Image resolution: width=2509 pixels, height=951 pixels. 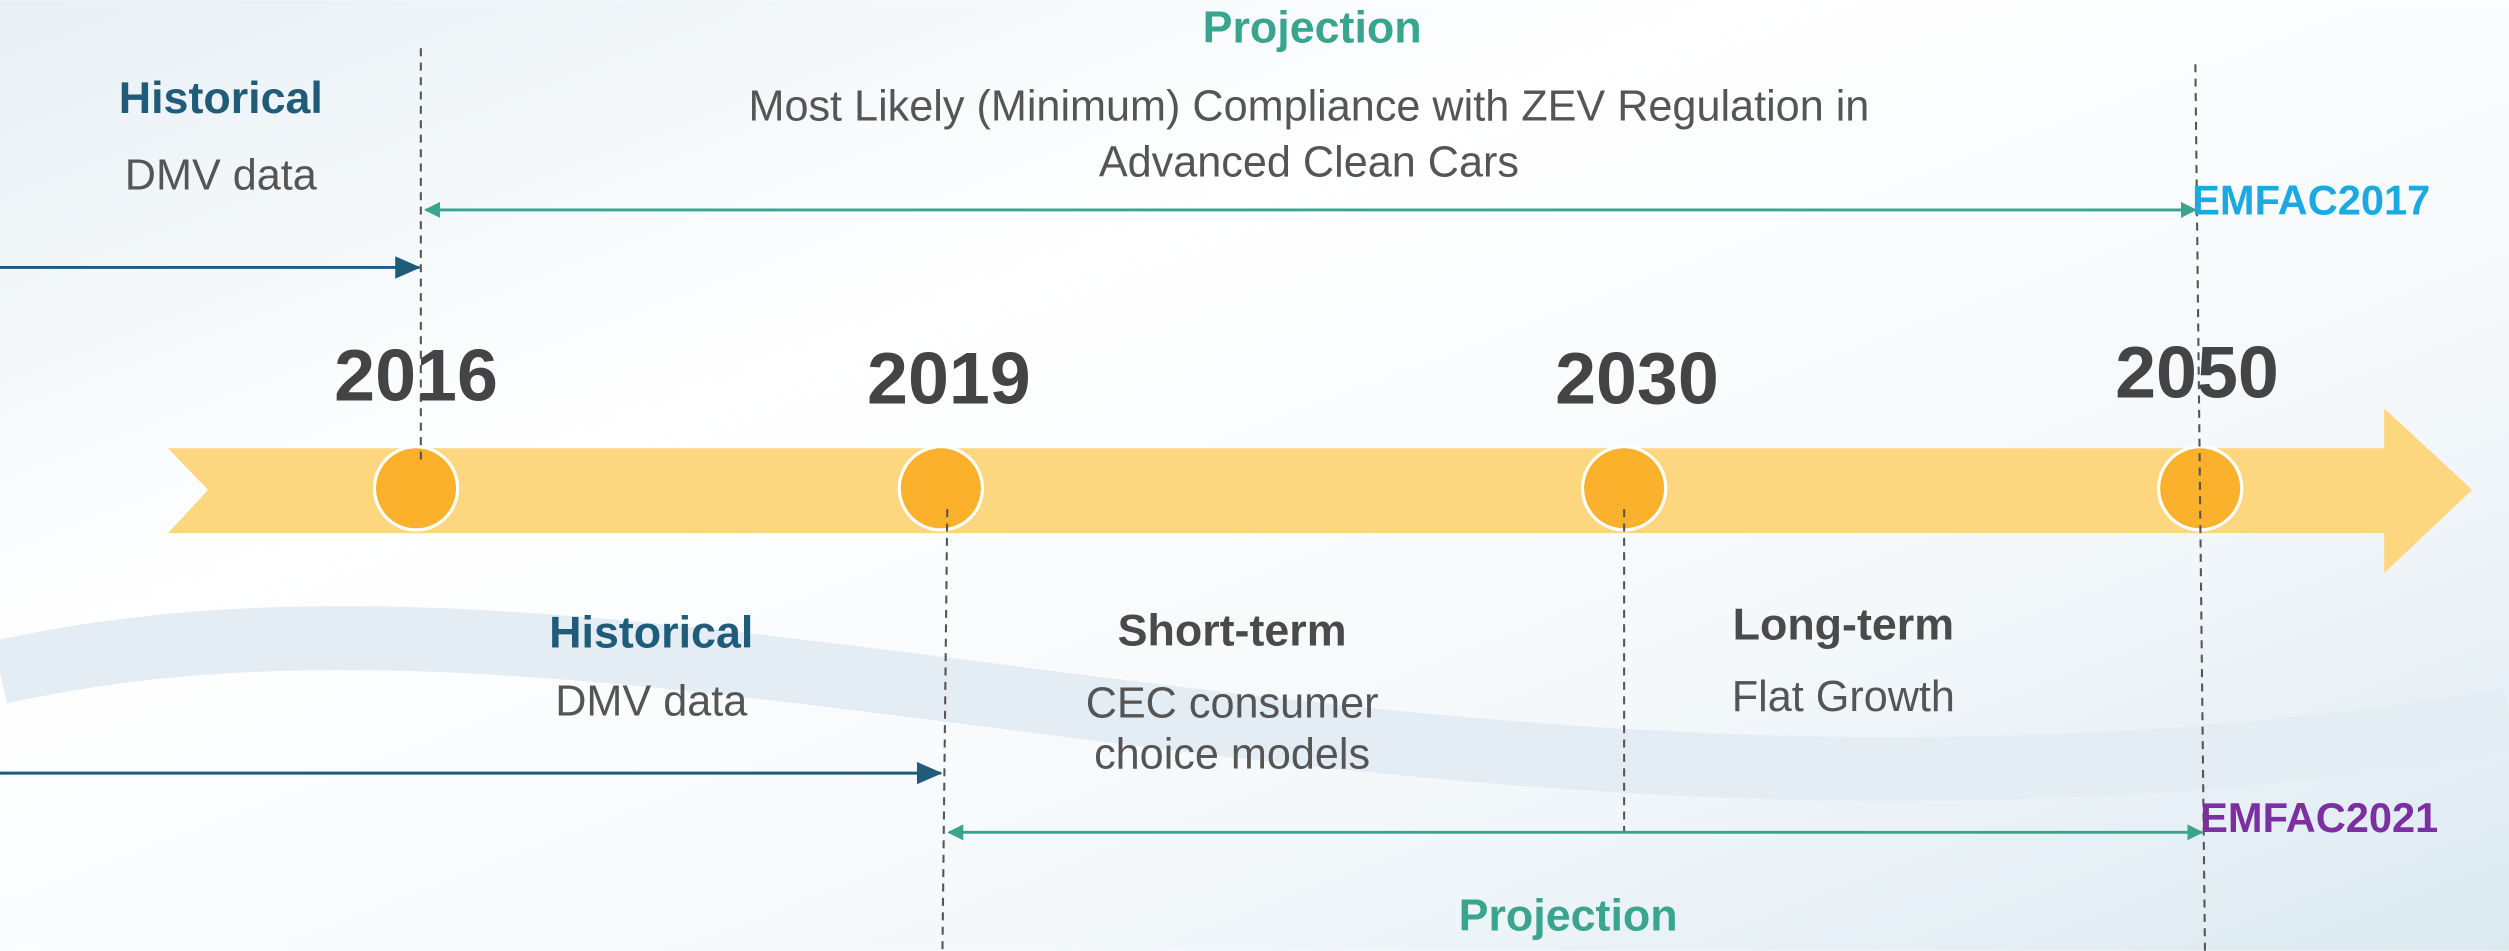 What do you see at coordinates (1843, 697) in the screenshot?
I see `text: Flat Growth` at bounding box center [1843, 697].